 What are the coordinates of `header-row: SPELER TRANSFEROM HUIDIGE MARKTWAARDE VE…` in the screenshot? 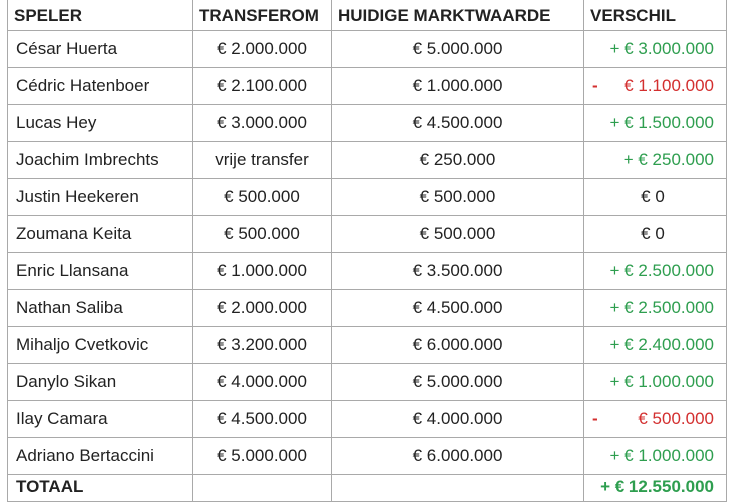 It's located at (367, 15).